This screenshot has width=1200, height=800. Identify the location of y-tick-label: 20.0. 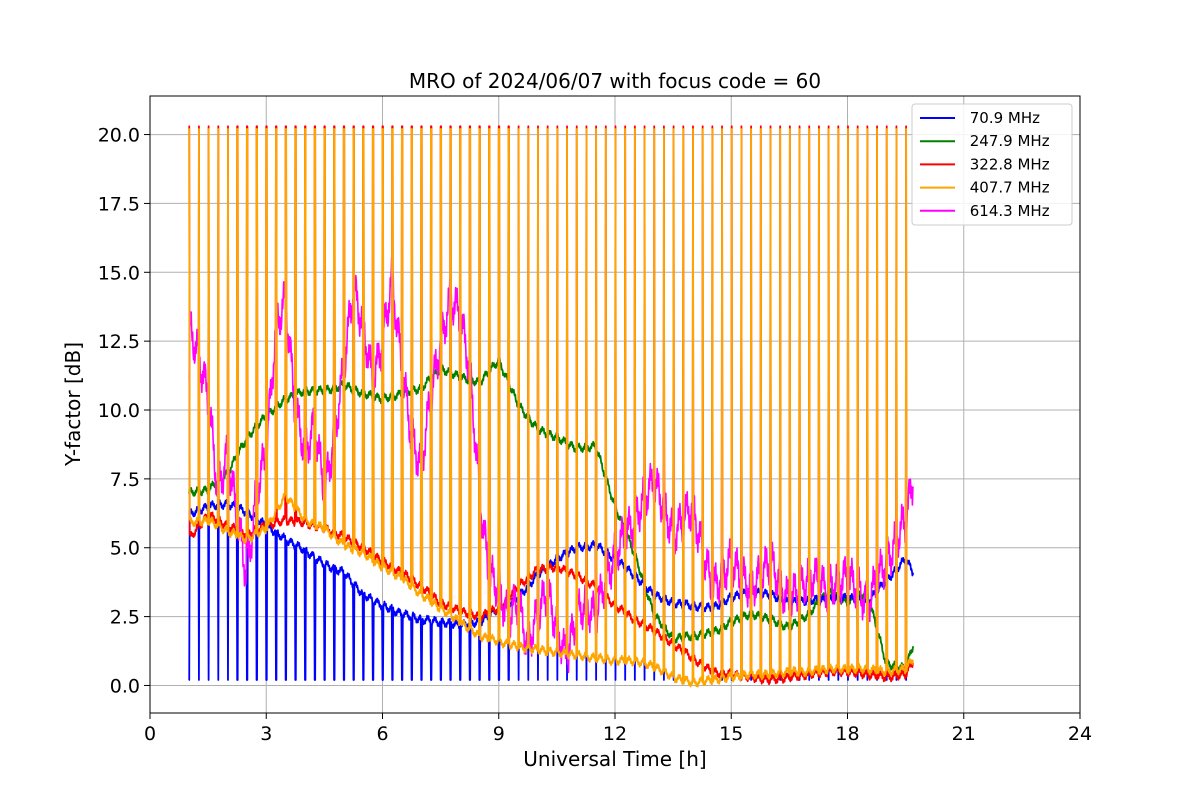
(119, 136).